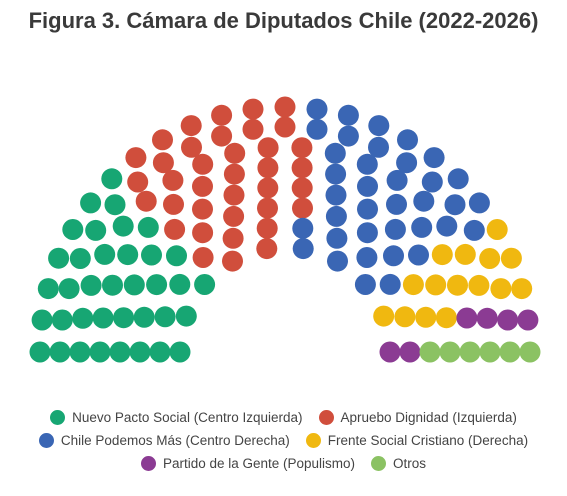 The height and width of the screenshot is (496, 567). What do you see at coordinates (416, 440) in the screenshot?
I see `legend-item-frente-social-cristiano: Frente Social Cristiano (Derecha)` at bounding box center [416, 440].